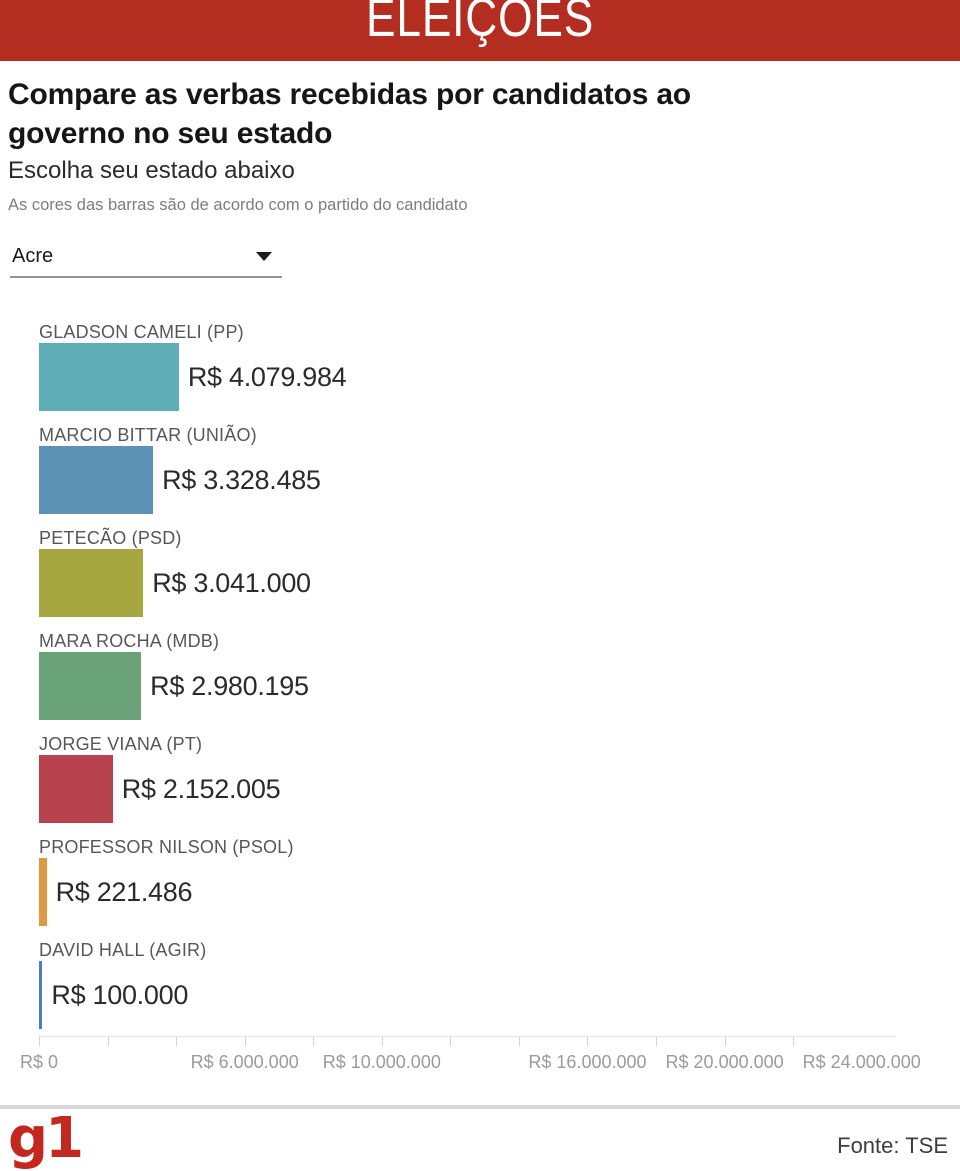 The image size is (960, 1171). What do you see at coordinates (264, 256) in the screenshot?
I see `chevron-down-icon` at bounding box center [264, 256].